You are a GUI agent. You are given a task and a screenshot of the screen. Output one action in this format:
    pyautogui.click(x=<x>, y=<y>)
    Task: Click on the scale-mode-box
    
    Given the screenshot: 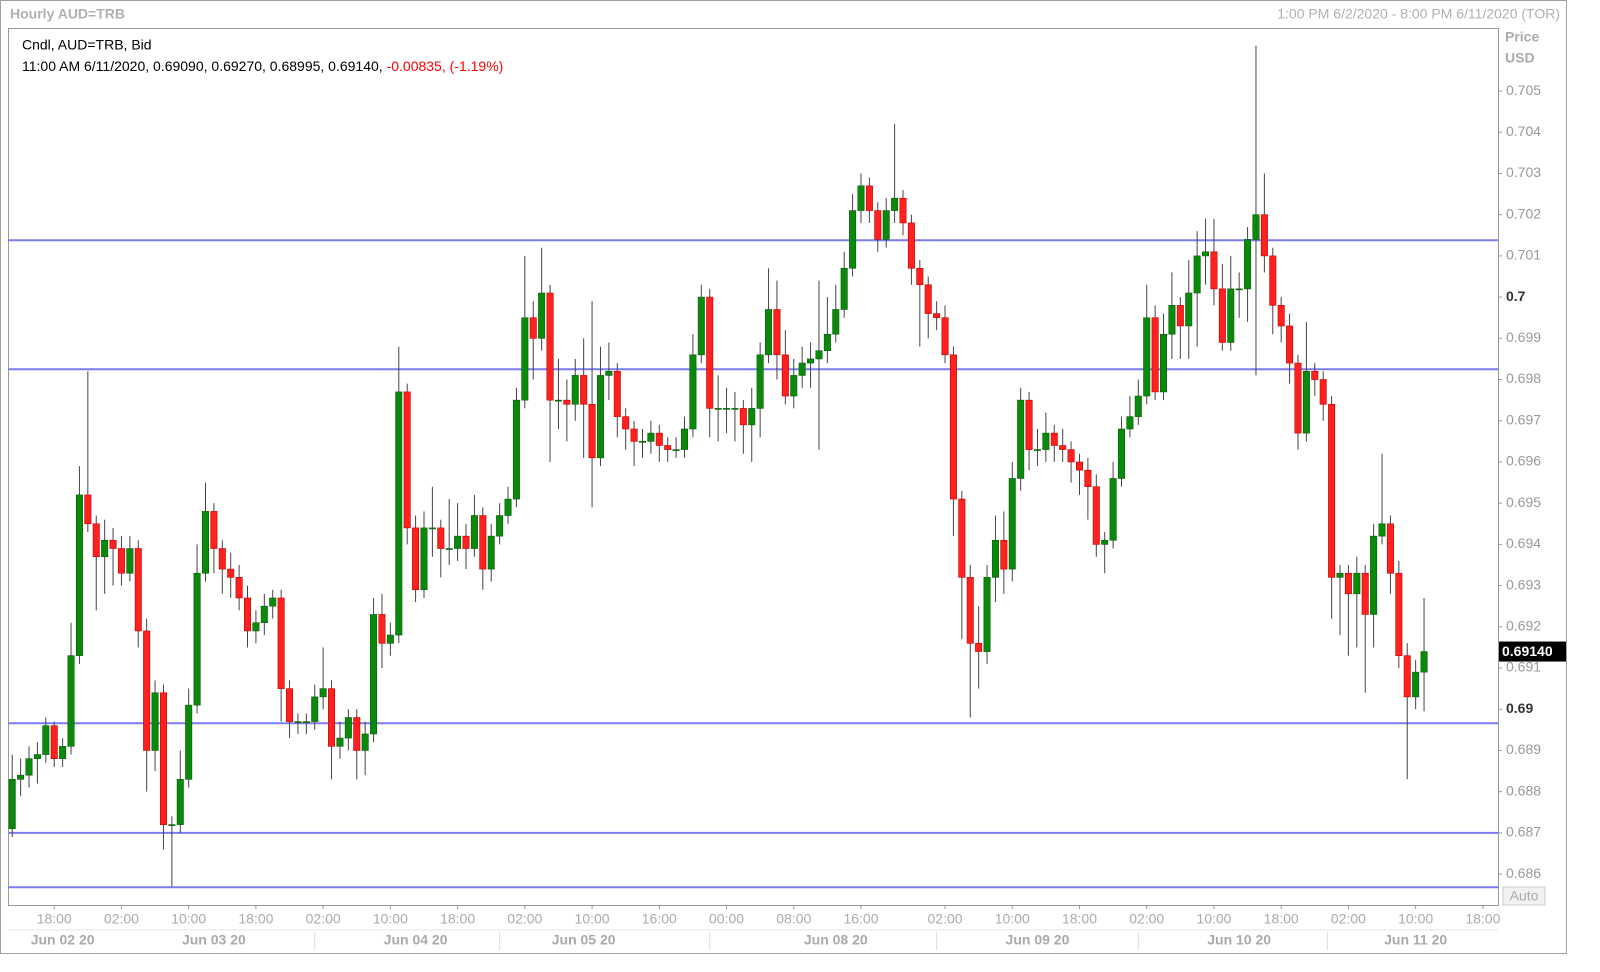 What is the action you would take?
    pyautogui.click(x=1524, y=896)
    